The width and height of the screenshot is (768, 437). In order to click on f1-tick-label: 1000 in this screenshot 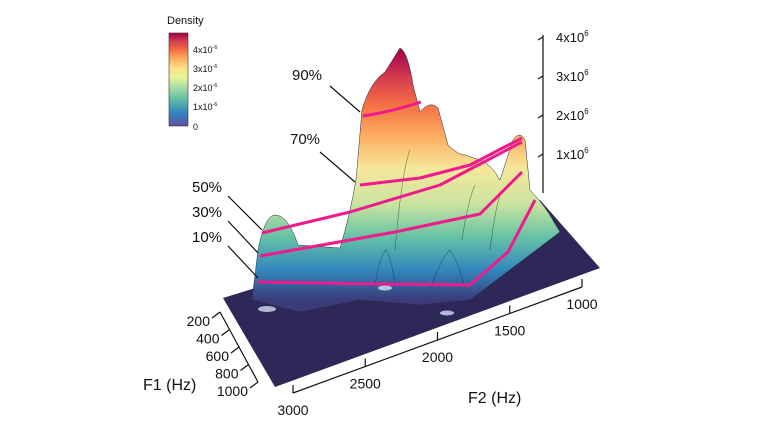, I will do `click(232, 391)`.